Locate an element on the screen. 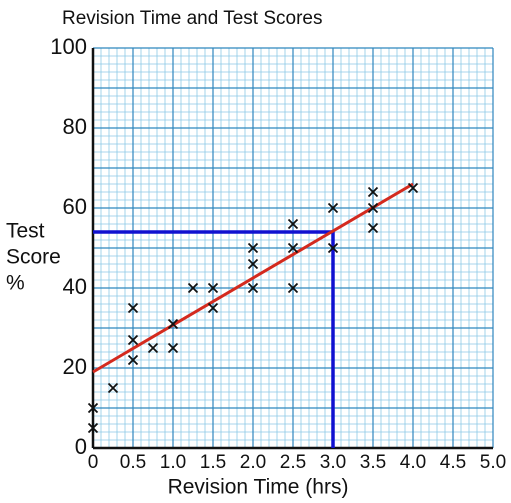  y-axis-label: Test is located at coordinates (25, 231).